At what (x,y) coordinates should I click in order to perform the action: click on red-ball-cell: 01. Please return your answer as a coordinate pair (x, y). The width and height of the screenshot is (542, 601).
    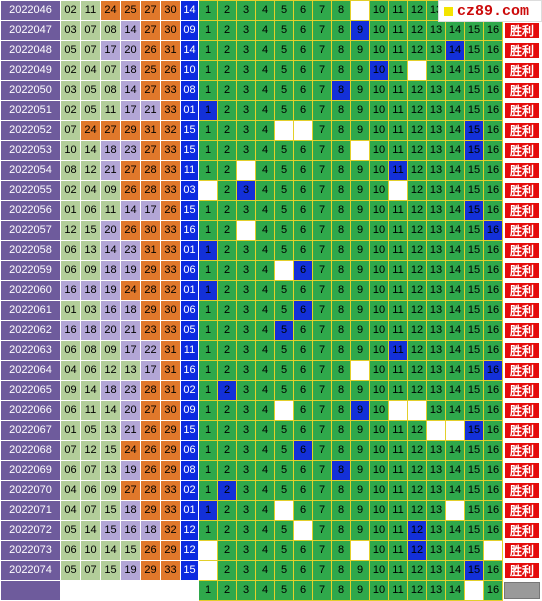
    Looking at the image, I should click on (70, 430).